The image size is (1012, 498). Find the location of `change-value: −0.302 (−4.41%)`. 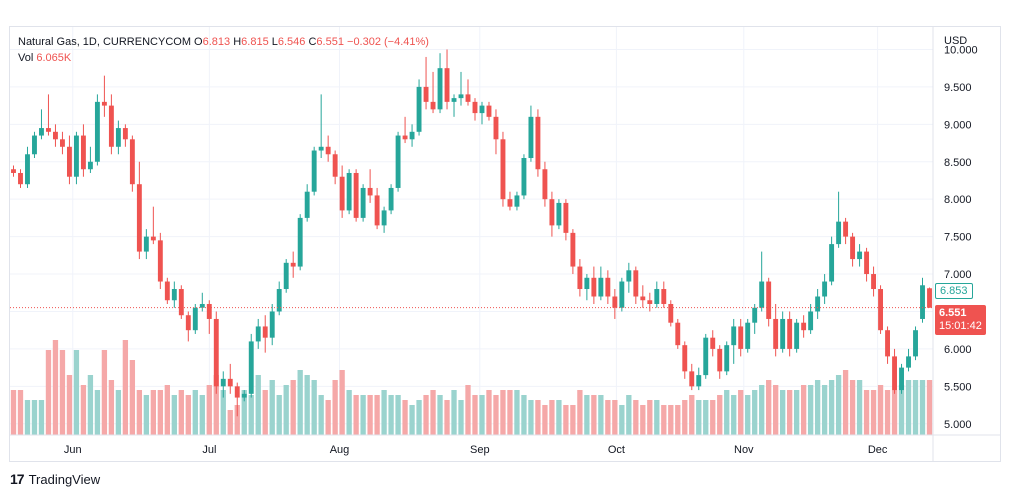

change-value: −0.302 (−4.41%) is located at coordinates (388, 42).